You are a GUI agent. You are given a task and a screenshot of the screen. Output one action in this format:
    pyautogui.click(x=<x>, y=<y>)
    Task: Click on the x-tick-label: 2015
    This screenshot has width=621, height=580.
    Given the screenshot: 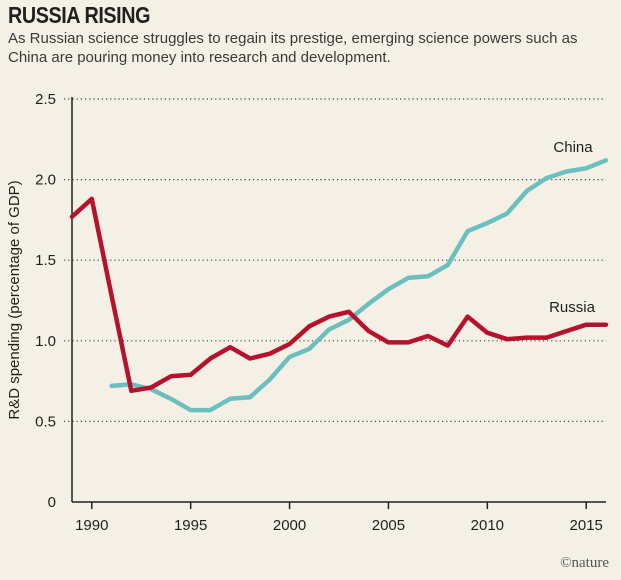 What is the action you would take?
    pyautogui.click(x=586, y=525)
    